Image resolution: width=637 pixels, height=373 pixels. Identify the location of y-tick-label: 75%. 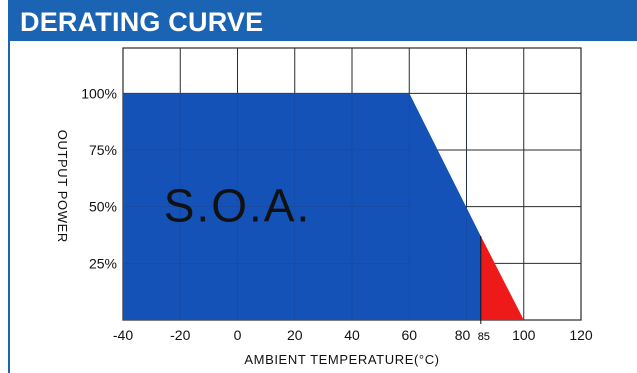
(103, 150).